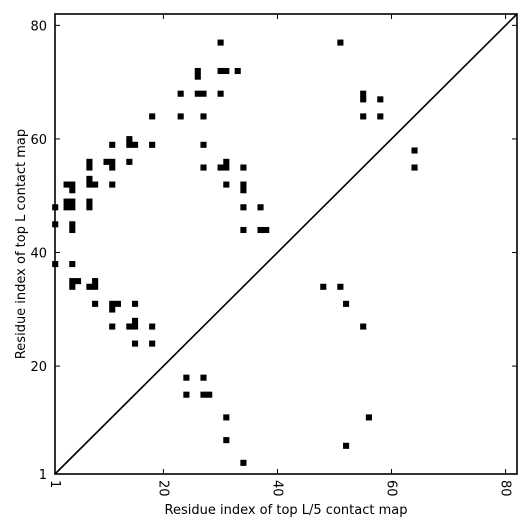 Image resolution: width=531 pixels, height=531 pixels. Describe the element at coordinates (276, 488) in the screenshot. I see `x-tick-label: 40` at that location.